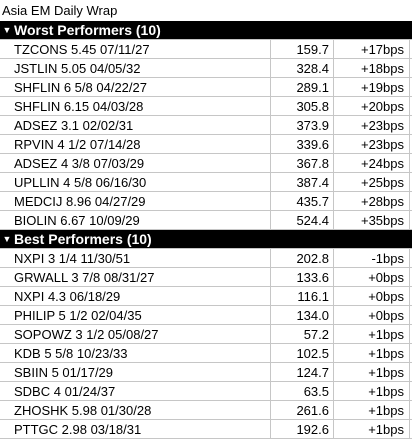  What do you see at coordinates (372, 182) in the screenshot?
I see `change-cell: +25bps` at bounding box center [372, 182].